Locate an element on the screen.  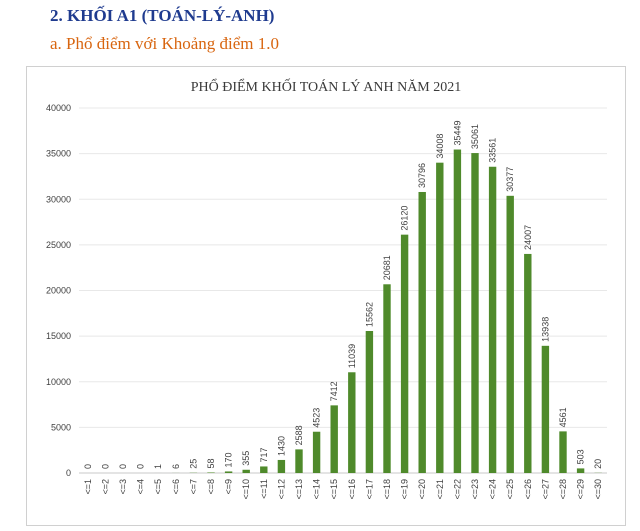
x-tick-label: <=19 is located at coordinates (405, 489).